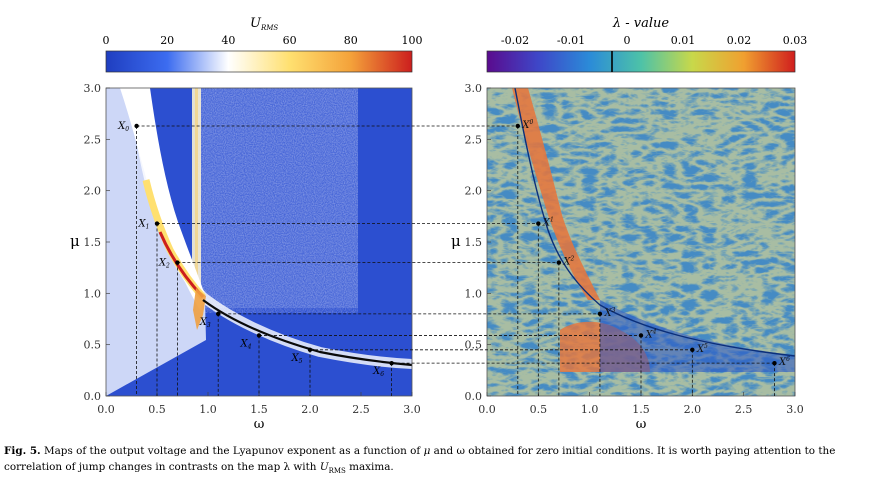 This screenshot has height=494, width=881. I want to click on lambda-colorbar-tick-label: -0.02, so click(515, 40).